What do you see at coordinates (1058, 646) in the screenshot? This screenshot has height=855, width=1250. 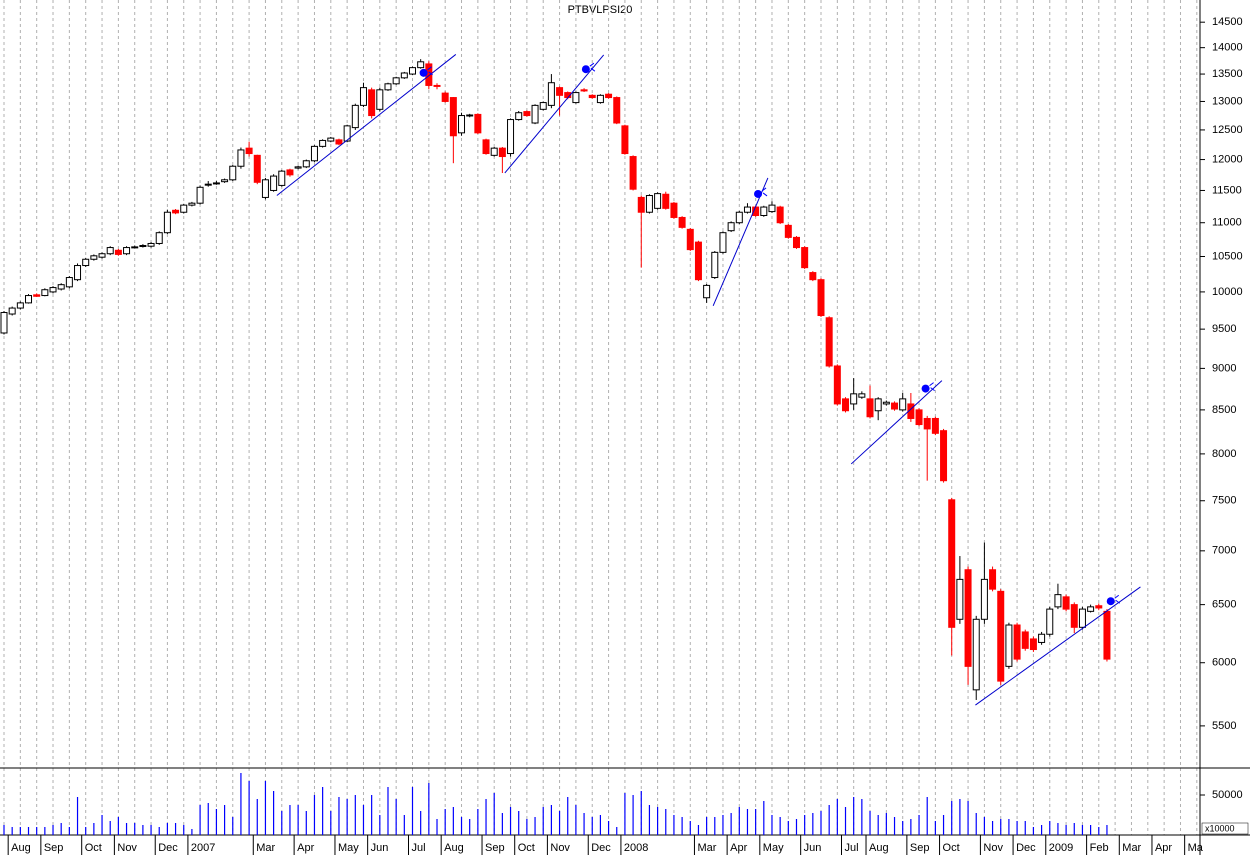 I see `trendline` at bounding box center [1058, 646].